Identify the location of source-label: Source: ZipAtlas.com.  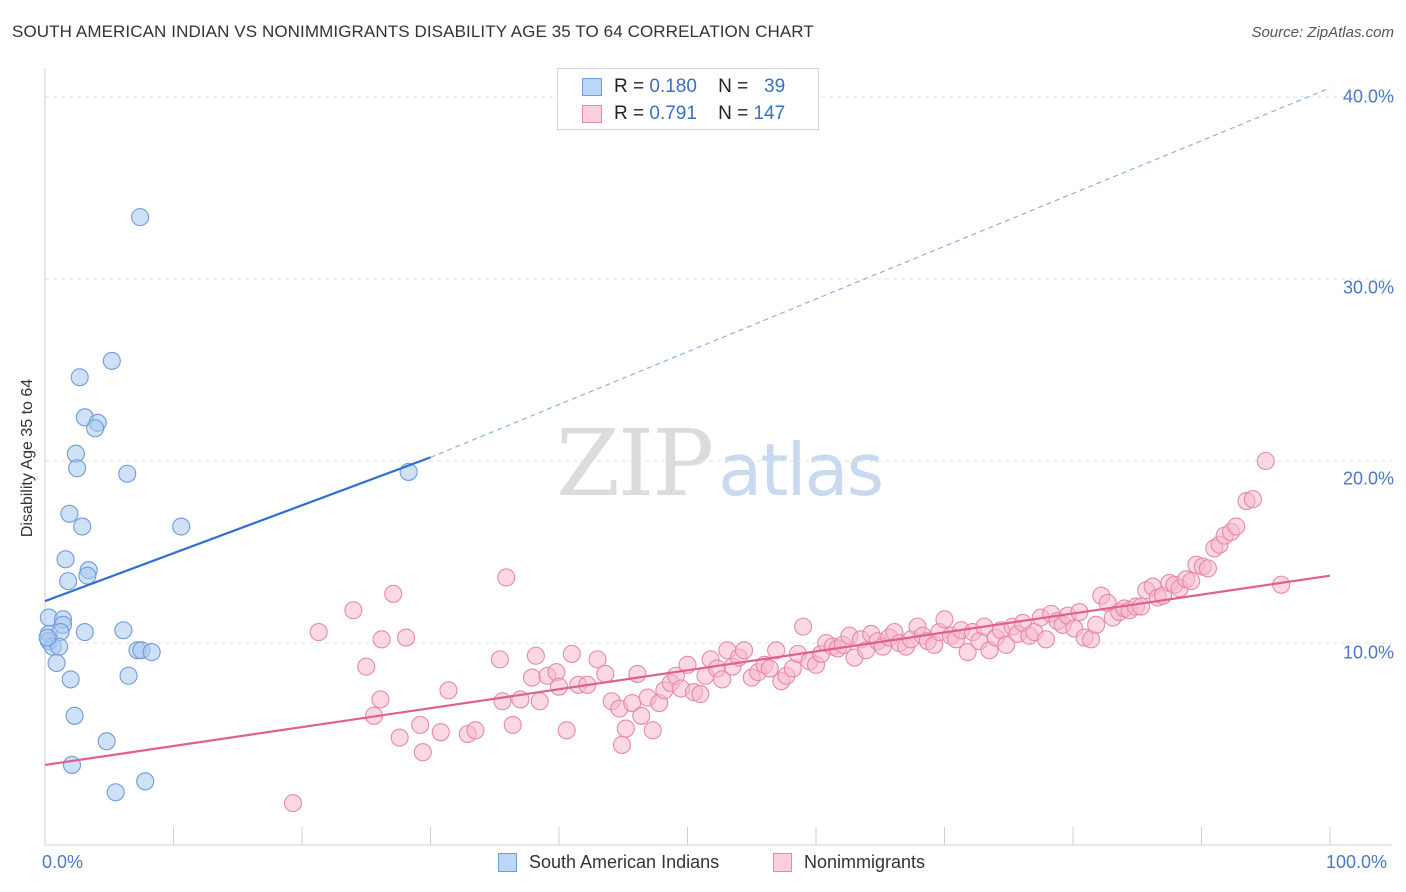
(1322, 32).